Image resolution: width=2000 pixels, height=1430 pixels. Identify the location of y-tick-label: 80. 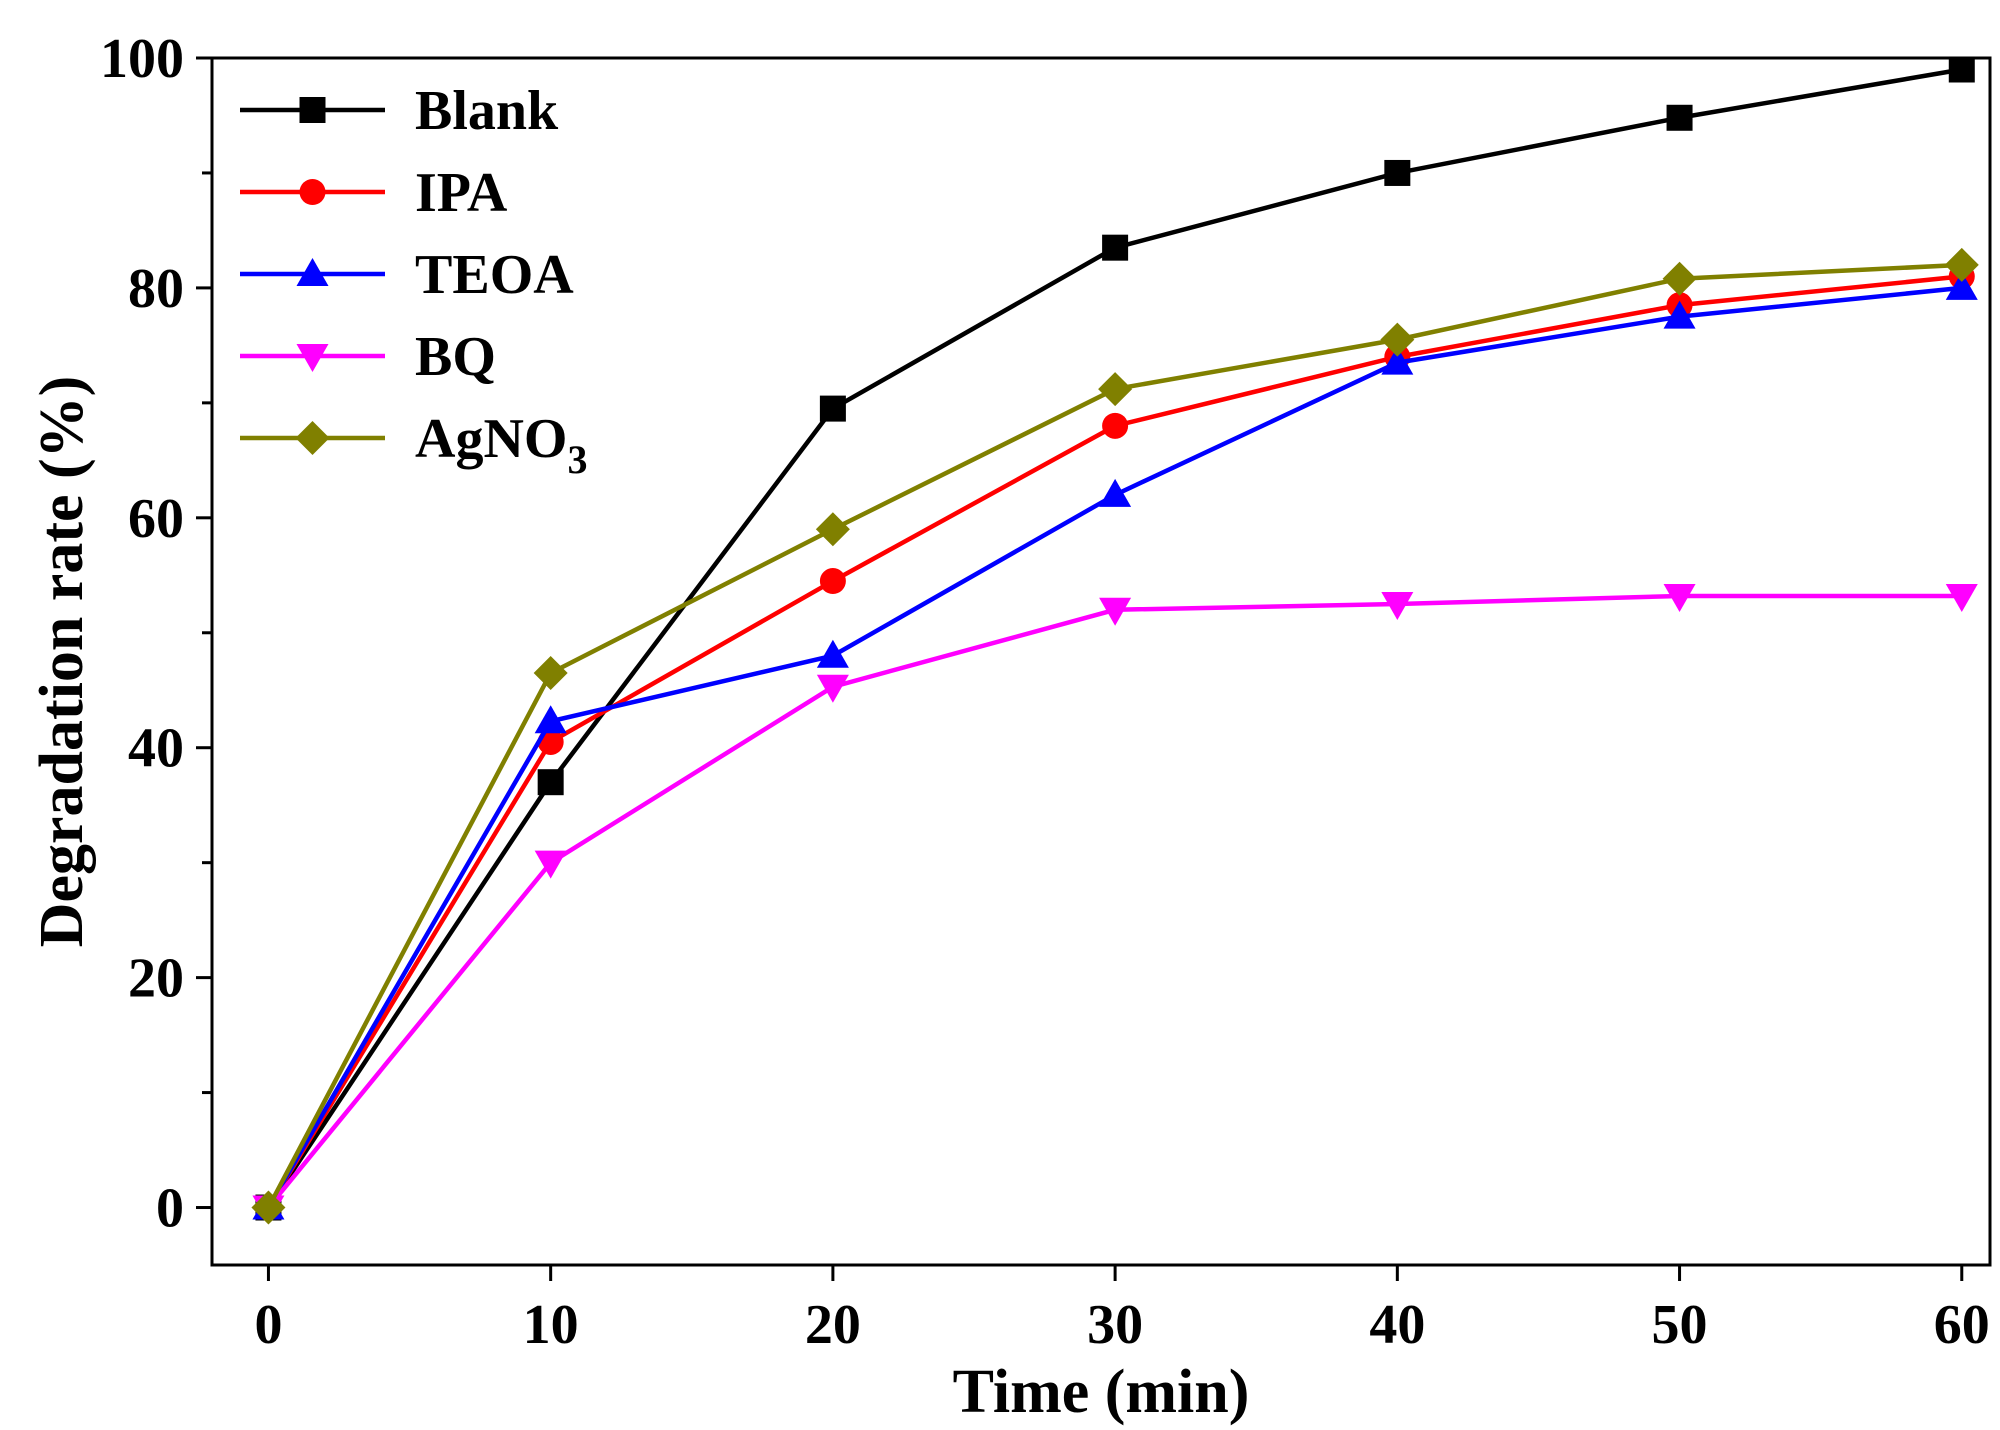
(156, 289).